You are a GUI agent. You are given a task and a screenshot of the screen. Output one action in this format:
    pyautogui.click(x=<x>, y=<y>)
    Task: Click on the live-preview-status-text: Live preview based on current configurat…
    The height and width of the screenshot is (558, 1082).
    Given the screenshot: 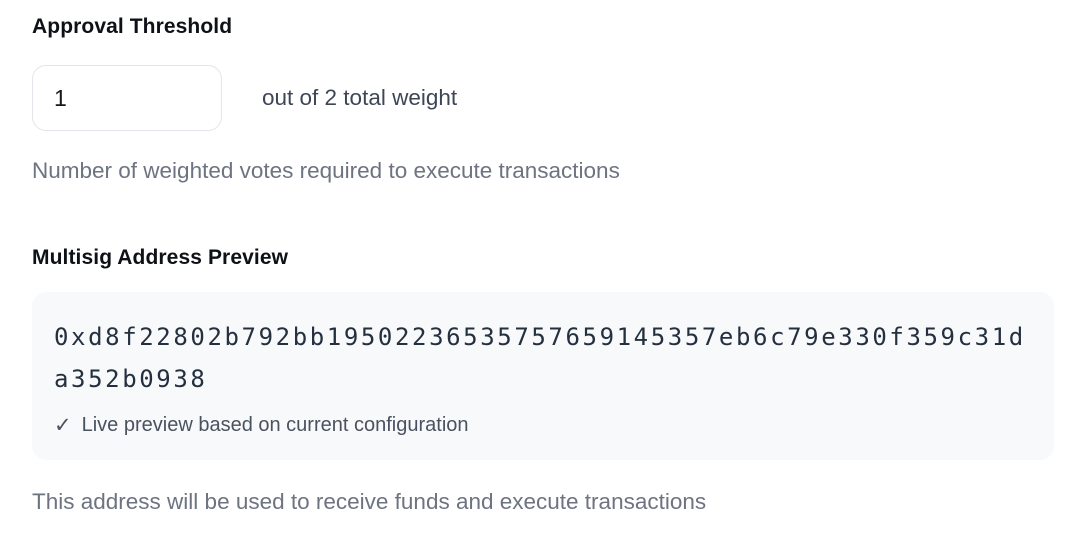 What is the action you would take?
    pyautogui.click(x=275, y=425)
    